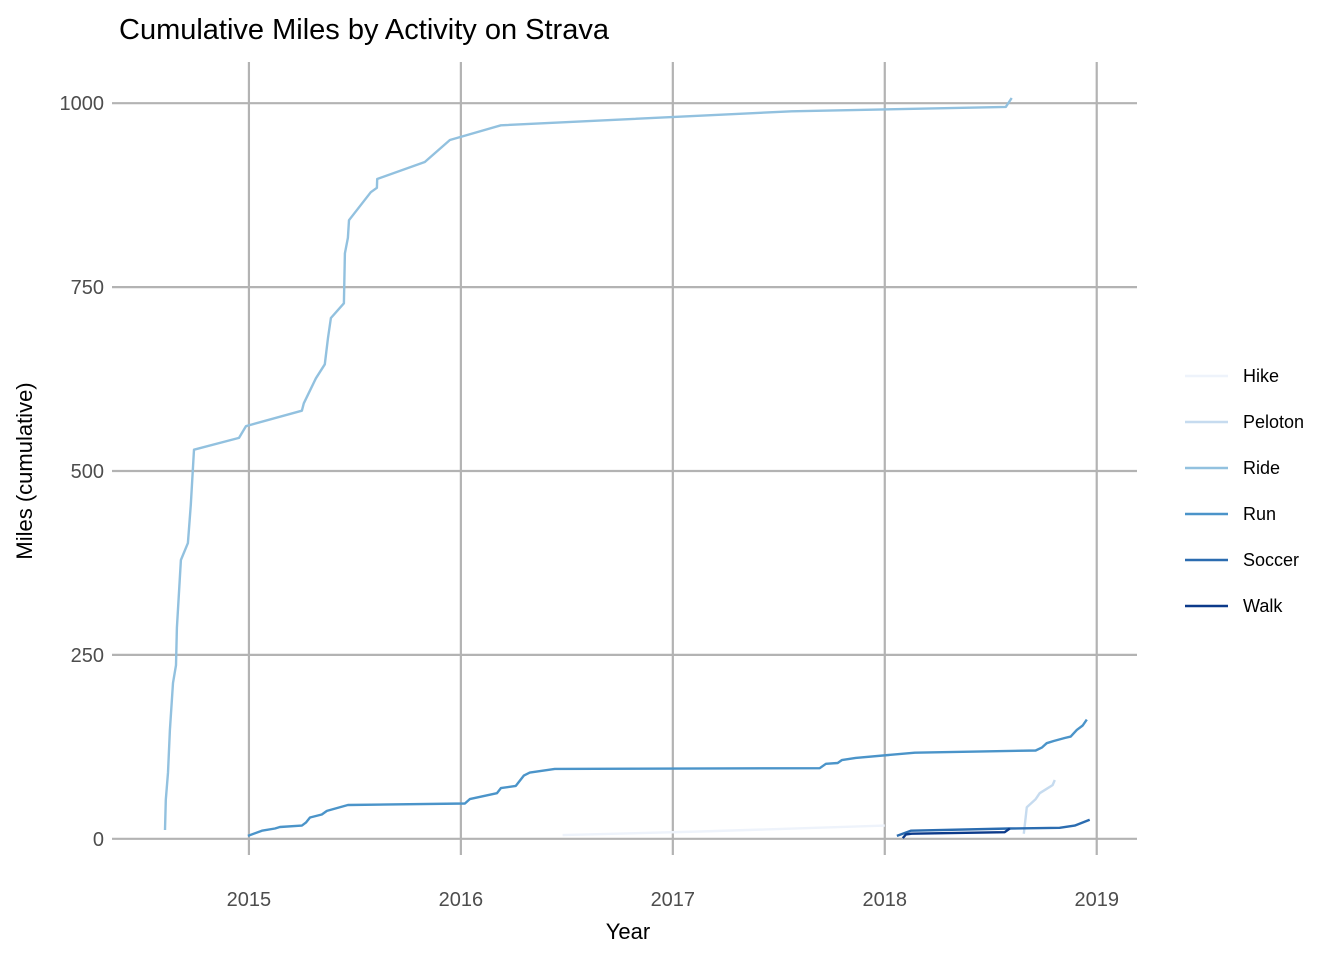  Describe the element at coordinates (87, 472) in the screenshot. I see `y-tick-label: 500` at that location.